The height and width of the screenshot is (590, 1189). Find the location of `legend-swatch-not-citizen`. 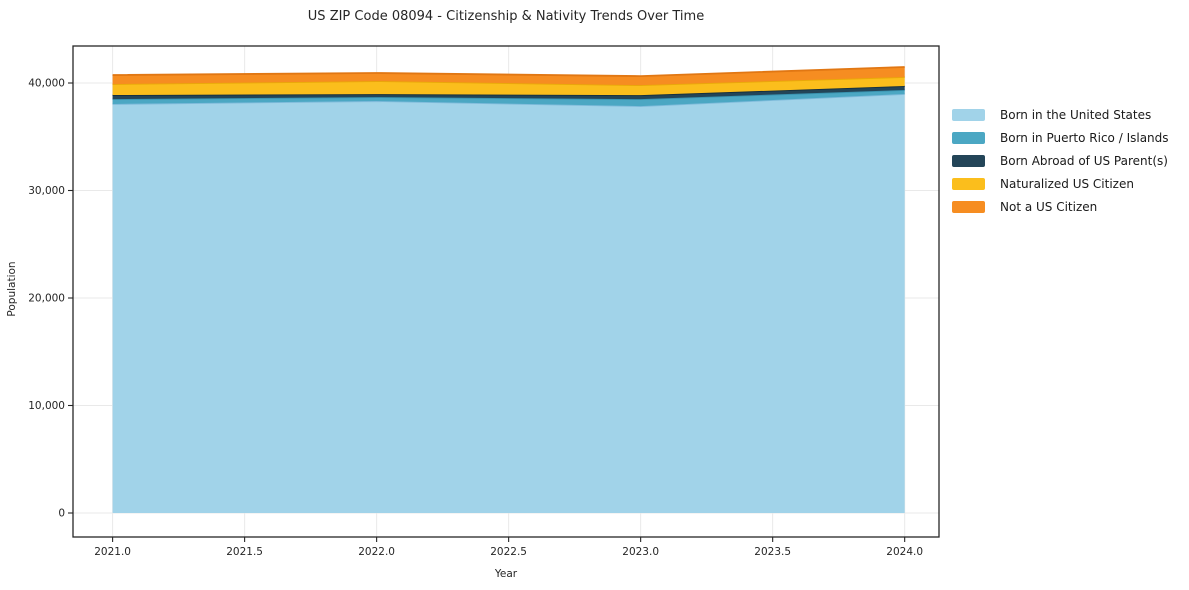

legend-swatch-not-citizen is located at coordinates (968, 207).